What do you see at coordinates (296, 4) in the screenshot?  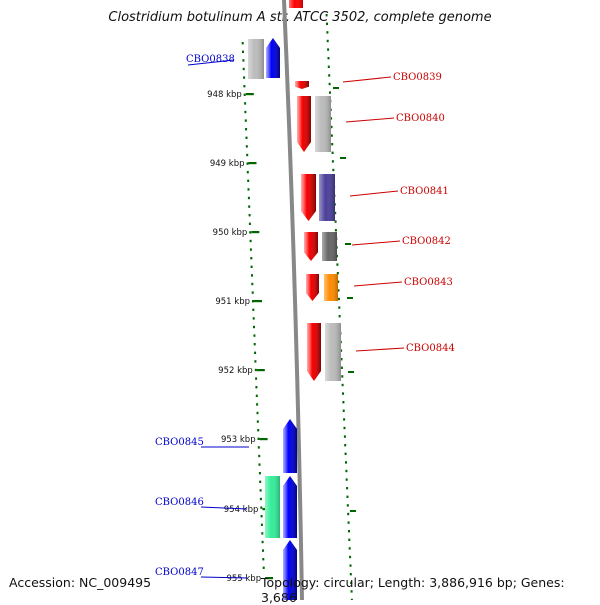 I see `gene-top-partial-shade` at bounding box center [296, 4].